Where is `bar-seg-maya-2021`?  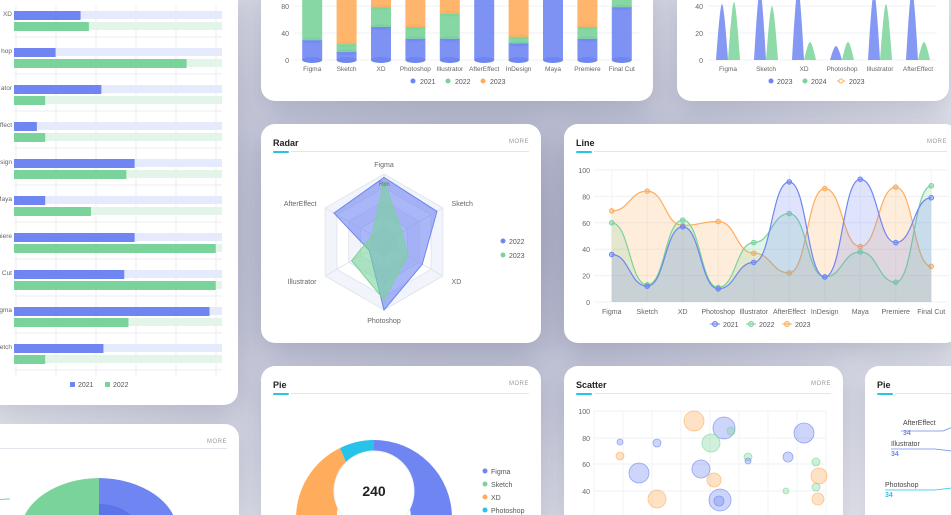 bar-seg-maya-2021 is located at coordinates (553, 30).